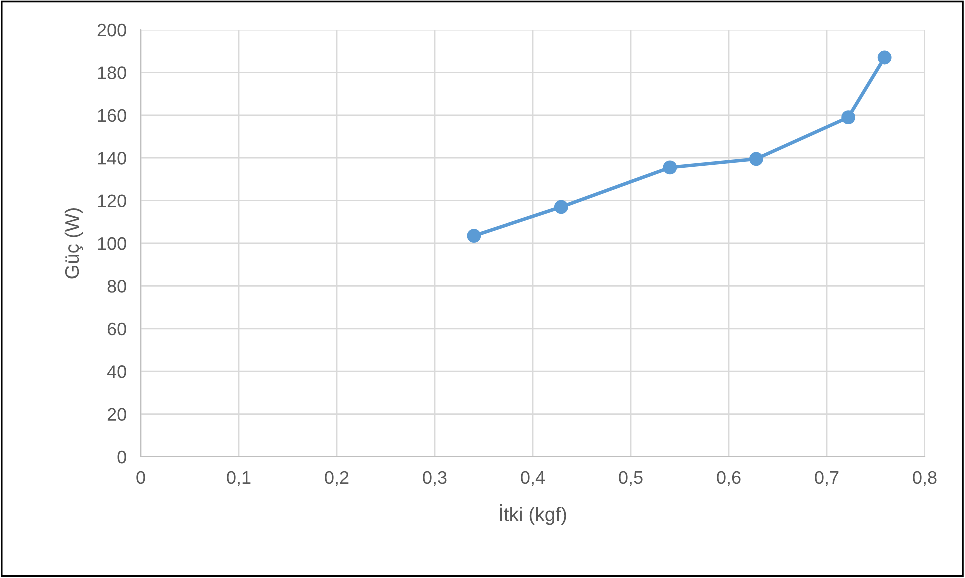 This screenshot has height=578, width=965. Describe the element at coordinates (74, 243) in the screenshot. I see `y-axis-title: Güç (W)` at that location.